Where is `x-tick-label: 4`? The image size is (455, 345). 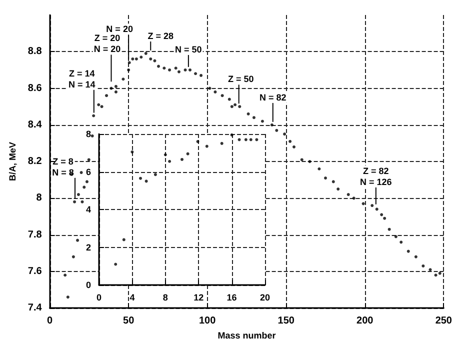
x-tick-label: 4 is located at coordinates (132, 297).